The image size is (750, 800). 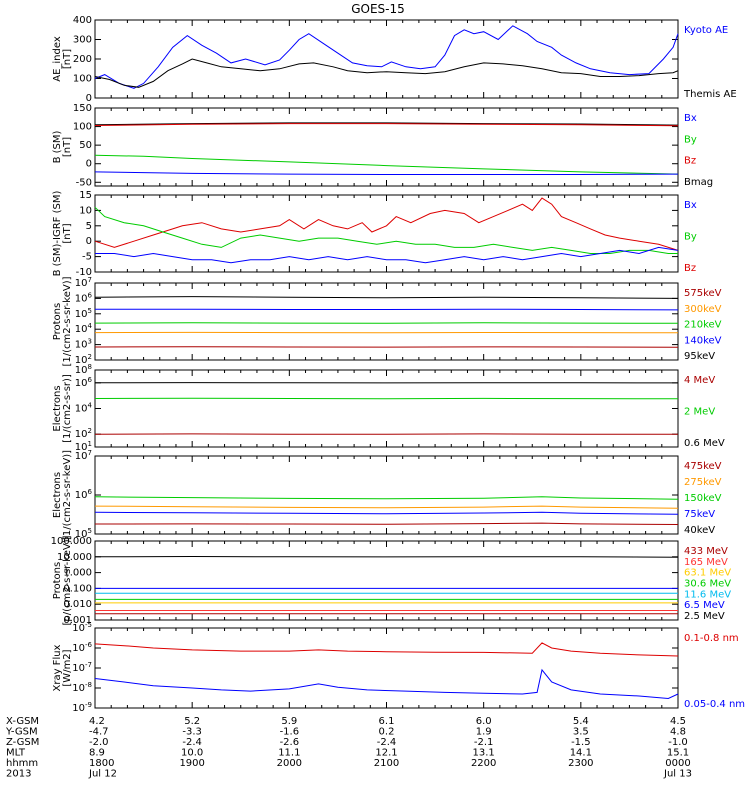 What do you see at coordinates (57, 146) in the screenshot?
I see `y-axis-label: B (SM)` at bounding box center [57, 146].